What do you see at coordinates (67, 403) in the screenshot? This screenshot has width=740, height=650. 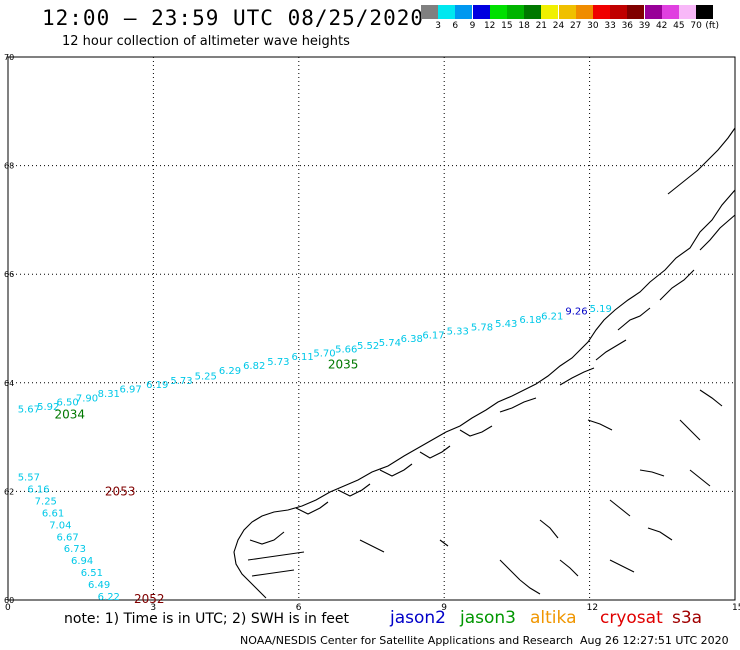 I see `wave-height-label: 6.50` at bounding box center [67, 403].